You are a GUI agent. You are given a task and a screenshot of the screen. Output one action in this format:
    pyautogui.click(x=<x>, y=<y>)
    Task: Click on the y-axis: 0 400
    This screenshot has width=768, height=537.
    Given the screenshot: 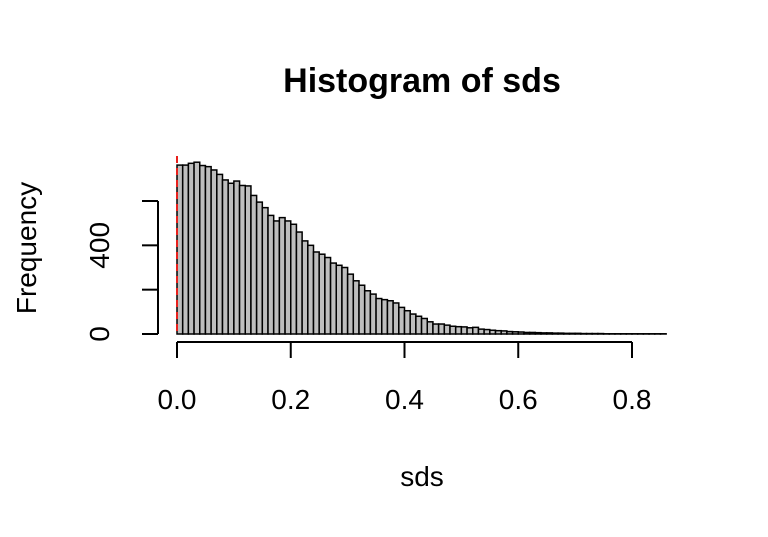 What is the action you would take?
    pyautogui.click(x=121, y=271)
    